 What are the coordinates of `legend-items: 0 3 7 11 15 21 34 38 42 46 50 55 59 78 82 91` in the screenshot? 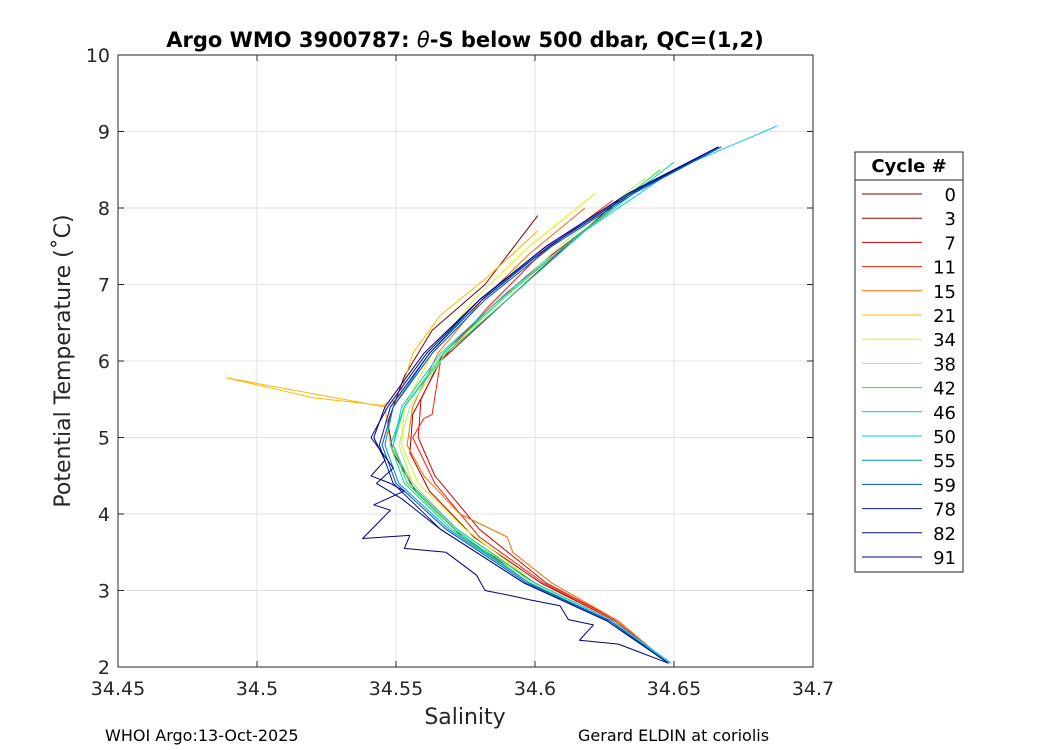 It's located at (909, 377).